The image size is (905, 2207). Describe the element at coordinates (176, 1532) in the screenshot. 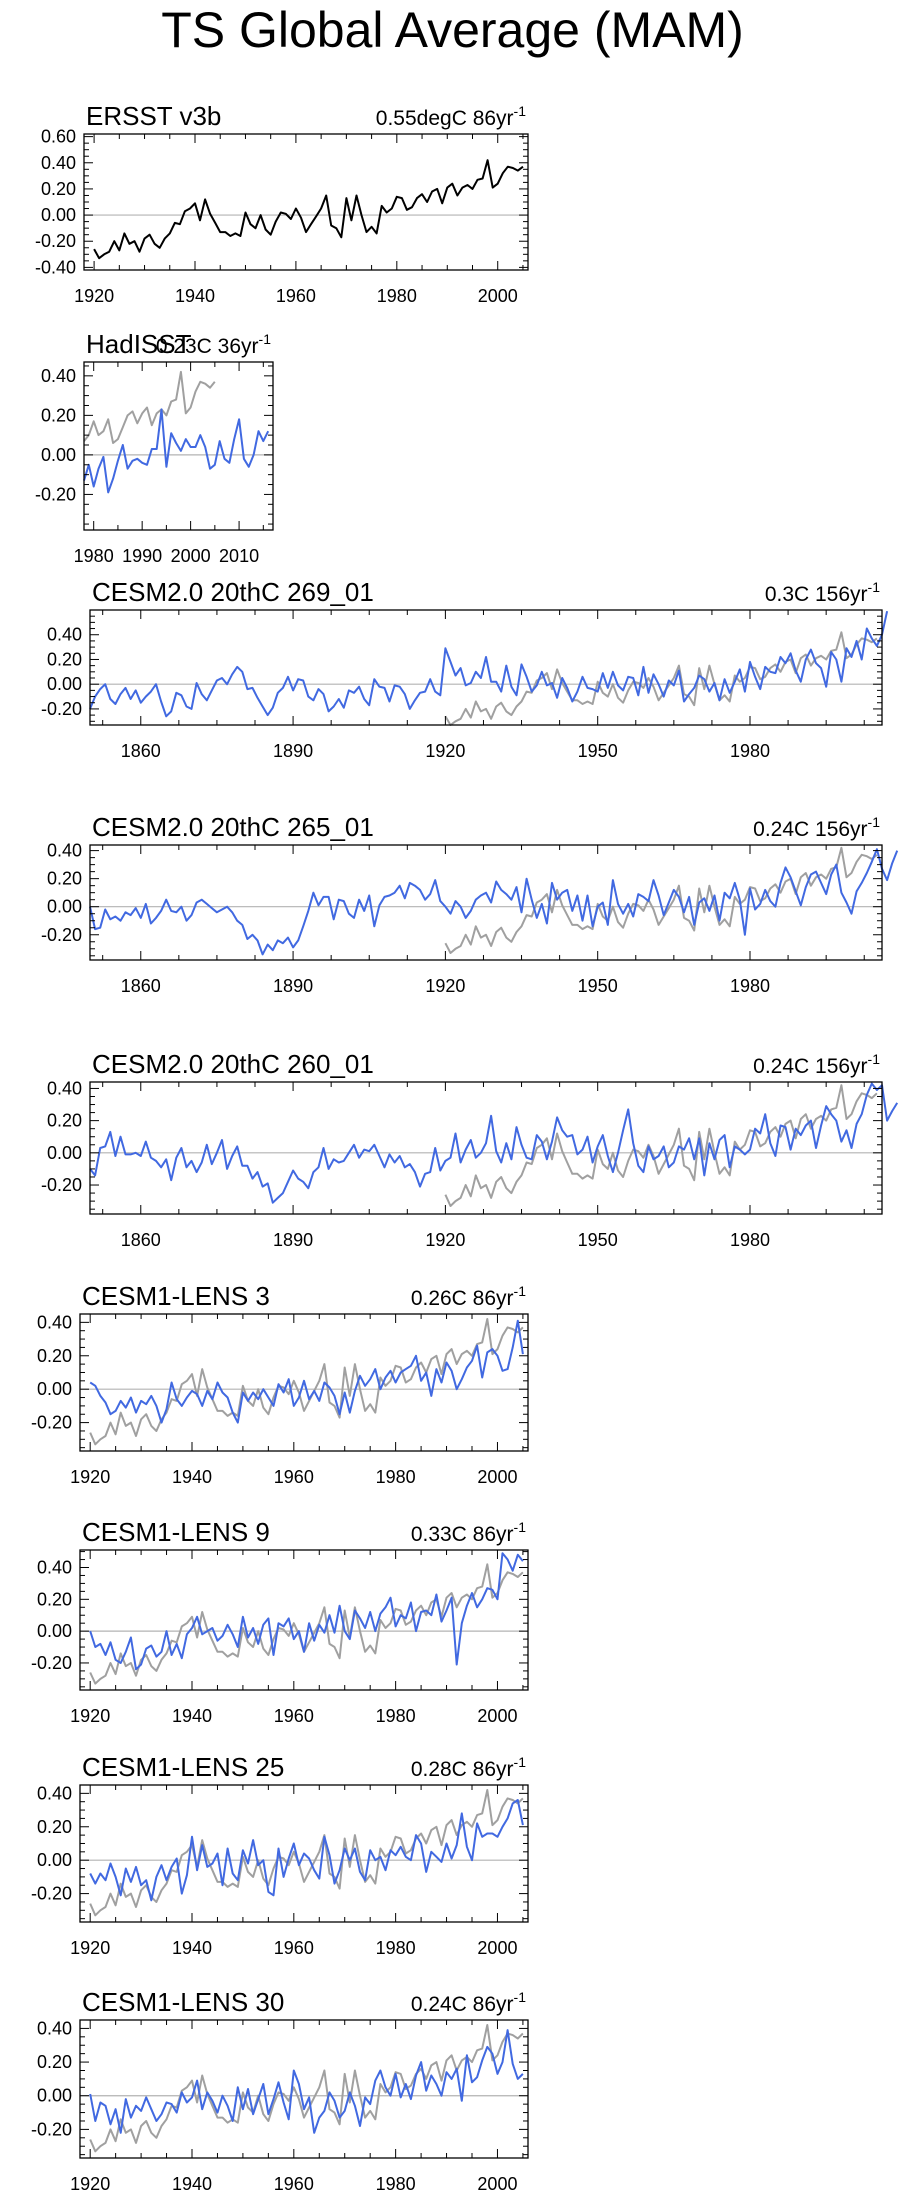

I see `panel-title: CESM1-LENS 9` at that location.